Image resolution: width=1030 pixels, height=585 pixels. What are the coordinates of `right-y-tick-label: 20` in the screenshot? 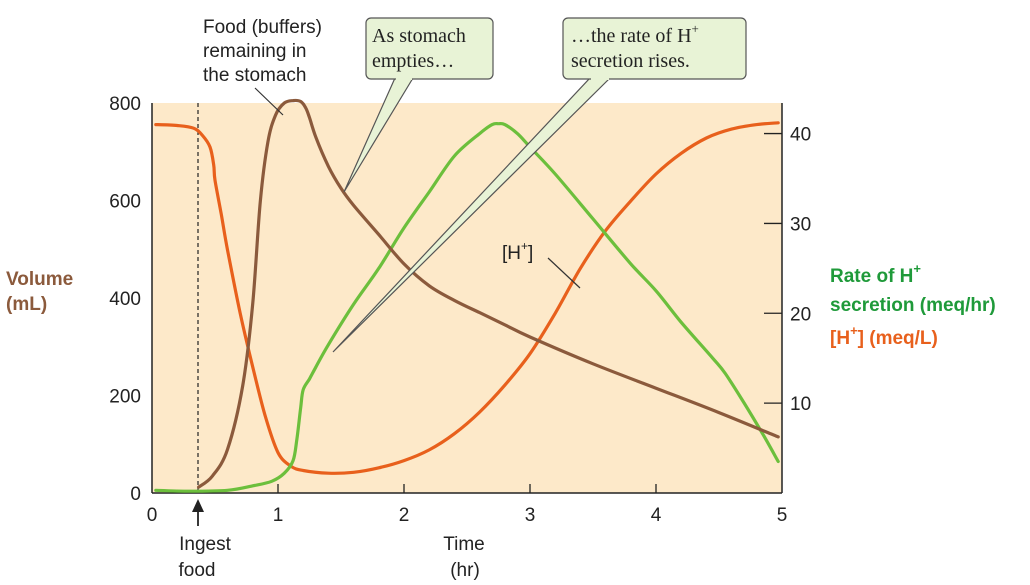 It's located at (800, 314).